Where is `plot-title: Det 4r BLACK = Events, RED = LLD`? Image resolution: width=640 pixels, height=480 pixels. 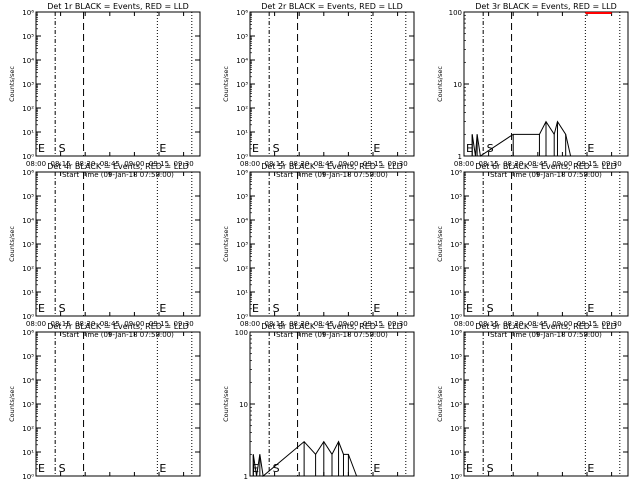
plot-title: Det 4r BLACK = Events, RED = LLD is located at coordinates (118, 166).